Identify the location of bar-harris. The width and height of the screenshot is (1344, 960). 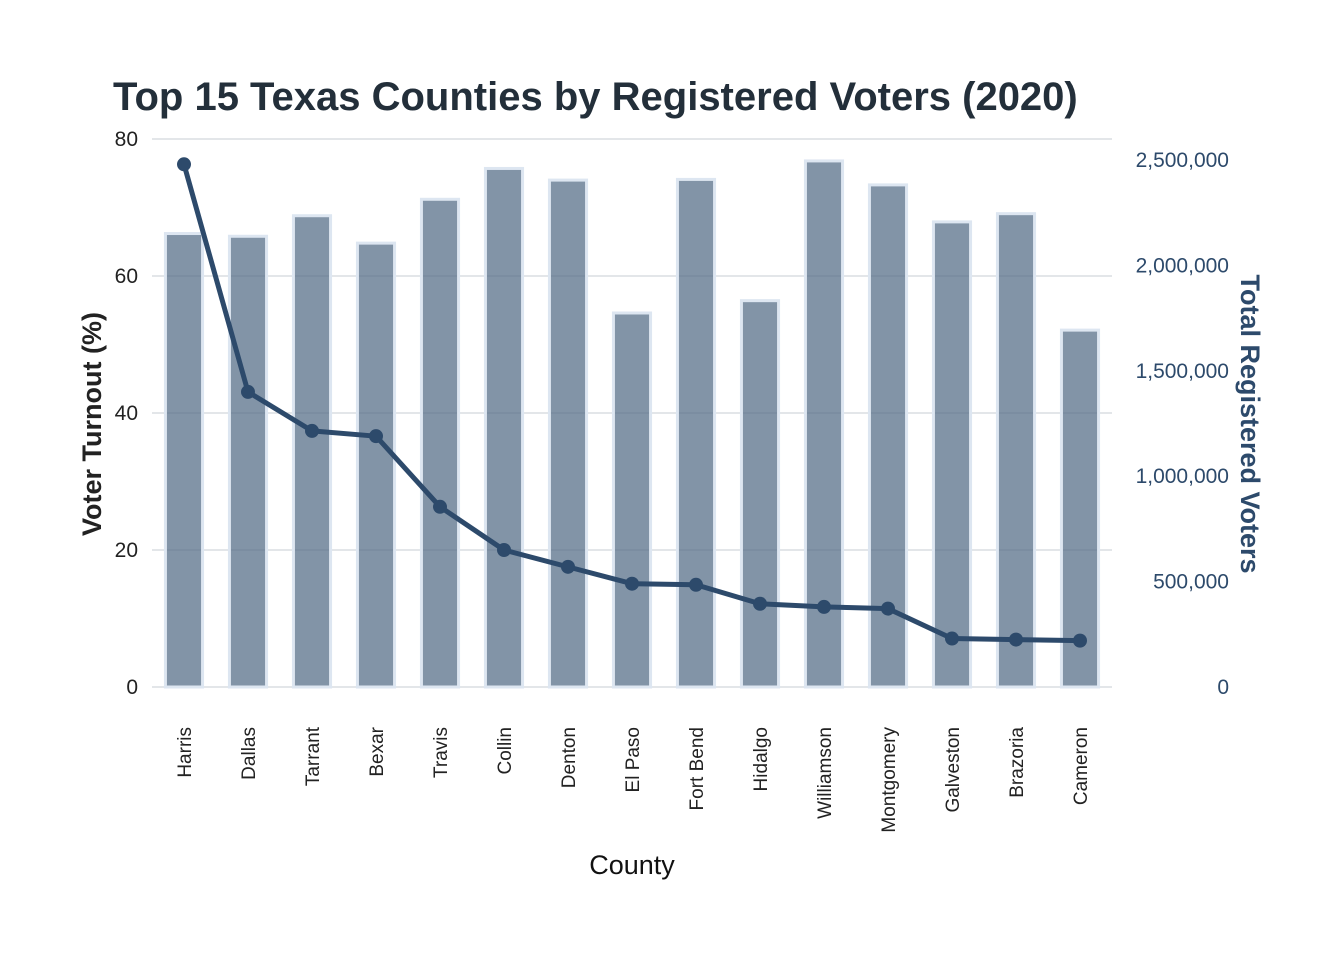
(184, 460).